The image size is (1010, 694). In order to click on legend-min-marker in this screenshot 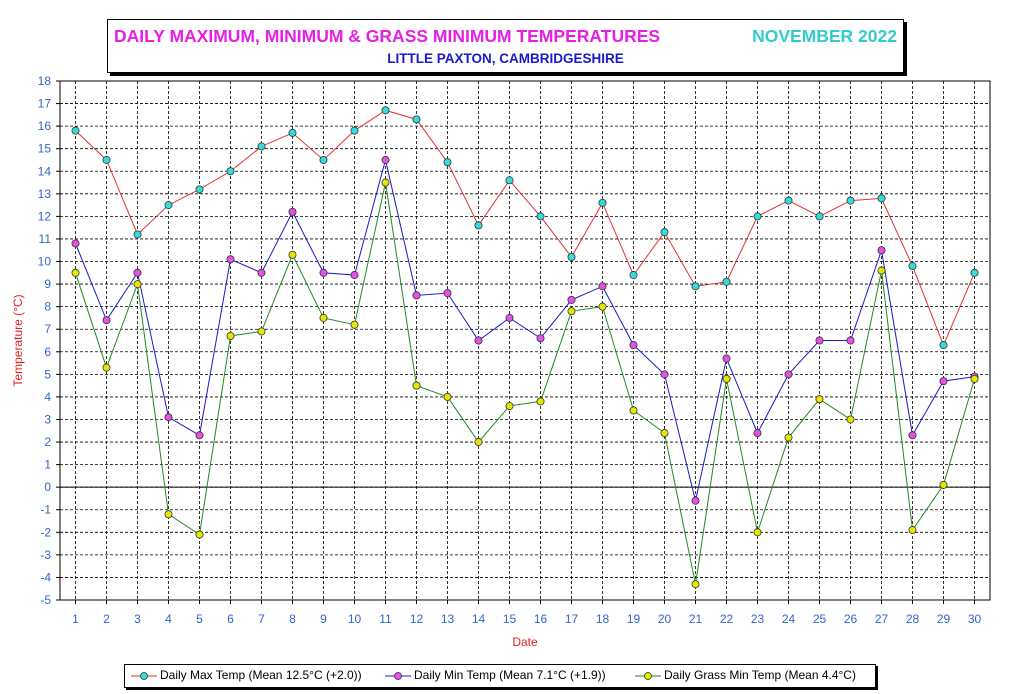, I will do `click(398, 676)`.